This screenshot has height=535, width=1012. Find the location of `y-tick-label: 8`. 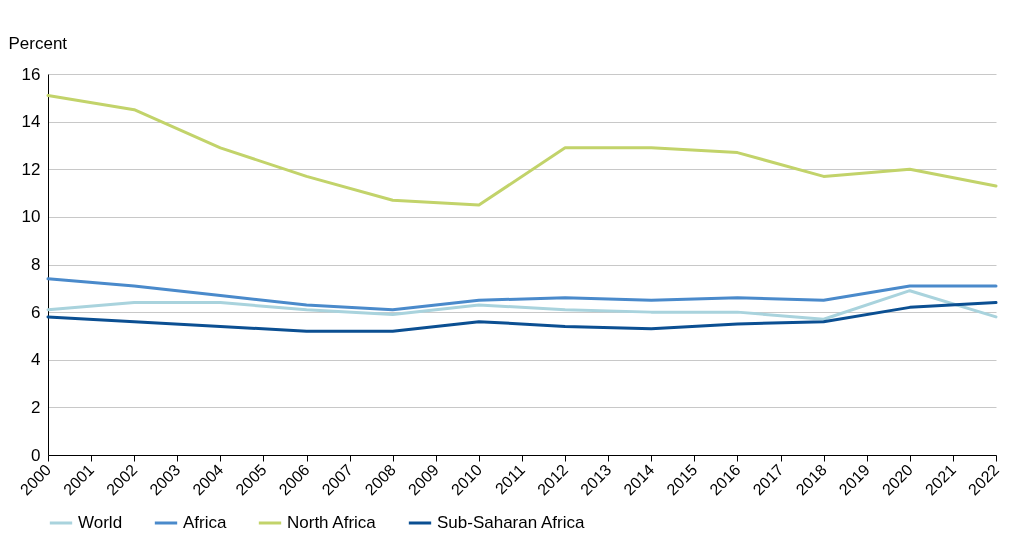

y-tick-label: 8 is located at coordinates (36, 264).